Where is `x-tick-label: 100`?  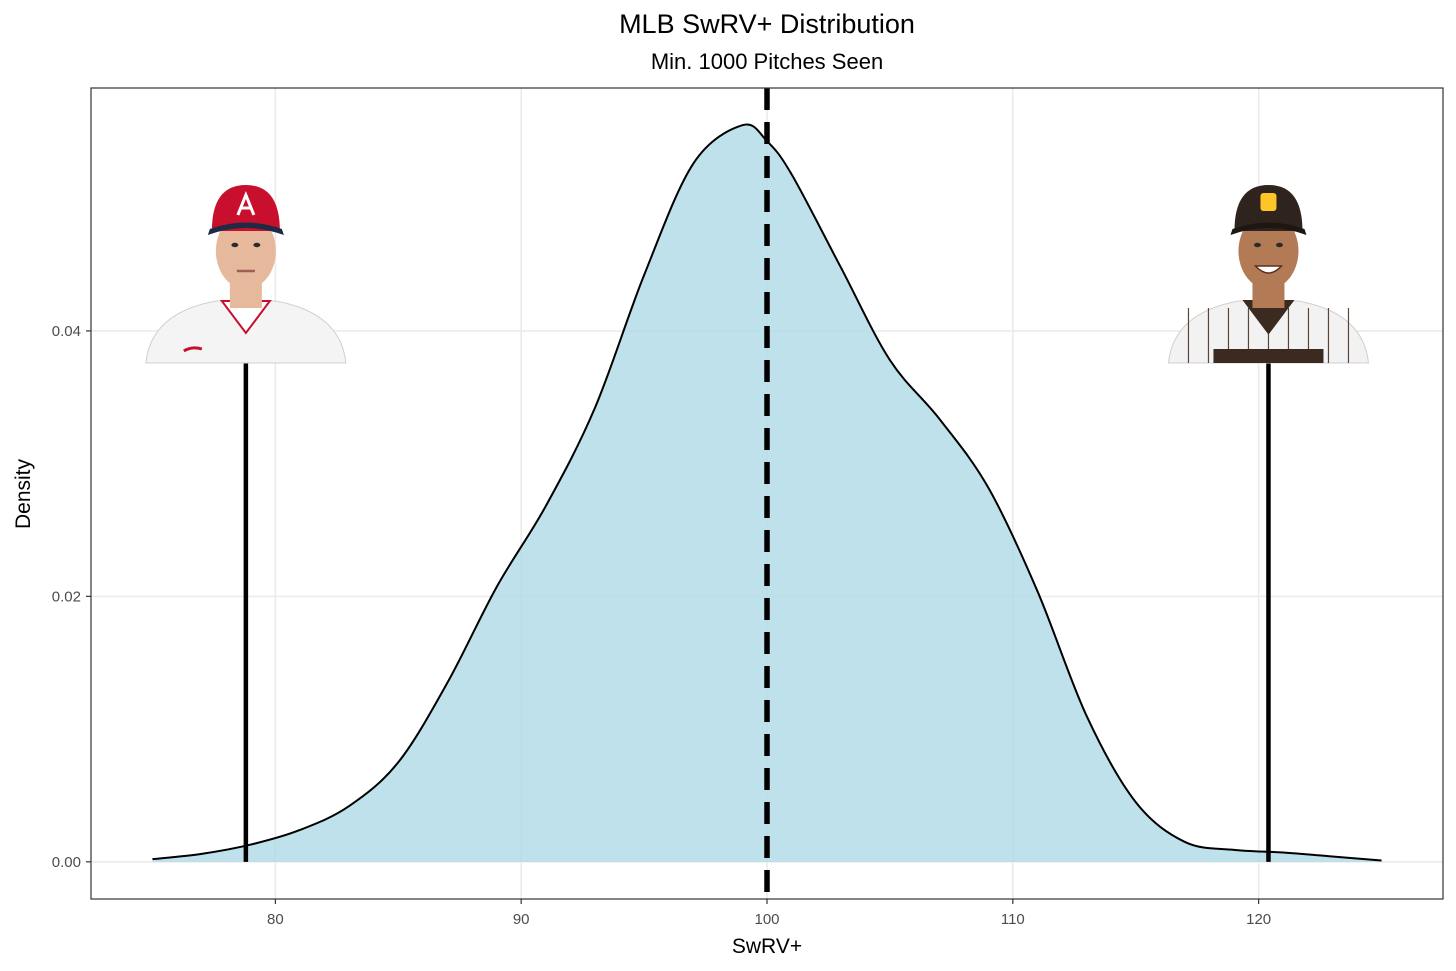 x-tick-label: 100 is located at coordinates (766, 919).